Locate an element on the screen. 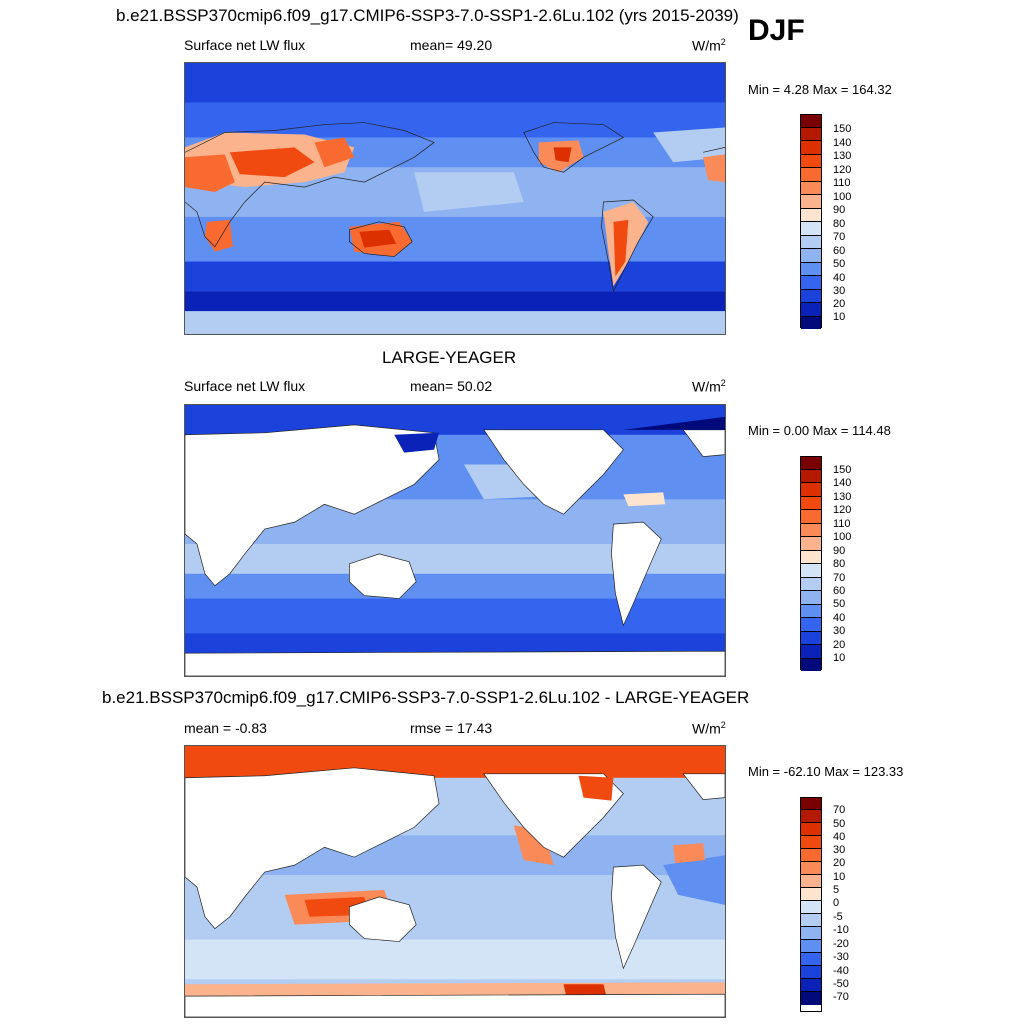 This screenshot has width=1024, height=1024. season-label: DJF is located at coordinates (776, 30).